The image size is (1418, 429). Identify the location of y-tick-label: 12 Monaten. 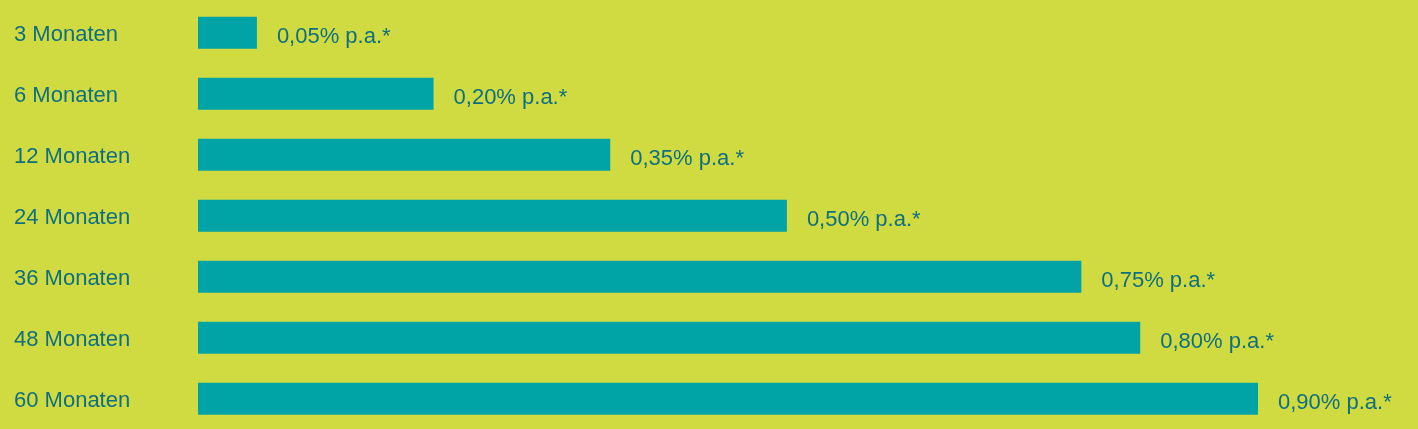
(72, 155).